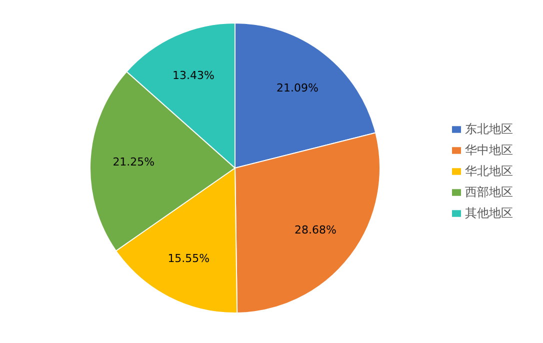 Image resolution: width=543 pixels, height=343 pixels. What do you see at coordinates (193, 75) in the screenshot?
I see `data-label: 13.43%` at bounding box center [193, 75].